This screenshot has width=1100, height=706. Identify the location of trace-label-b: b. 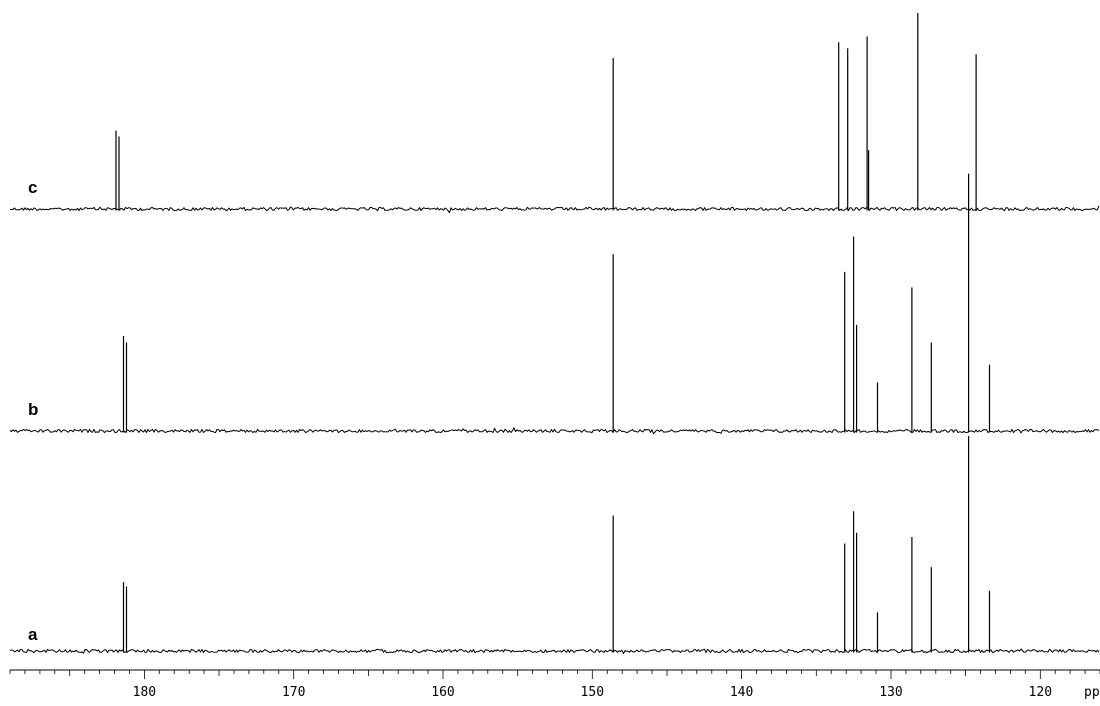
(33, 409).